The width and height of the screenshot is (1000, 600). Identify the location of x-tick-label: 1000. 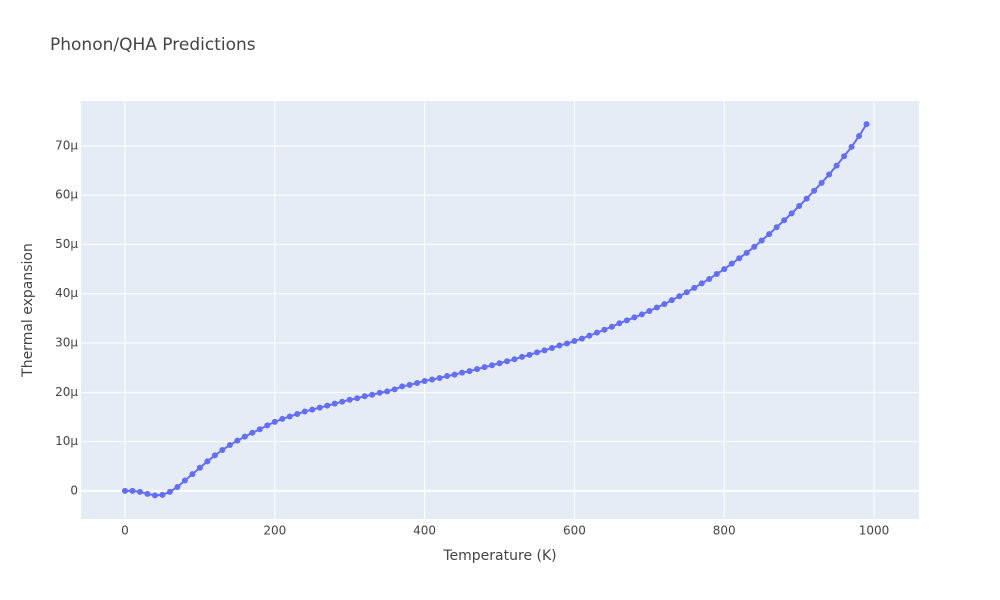
(874, 531).